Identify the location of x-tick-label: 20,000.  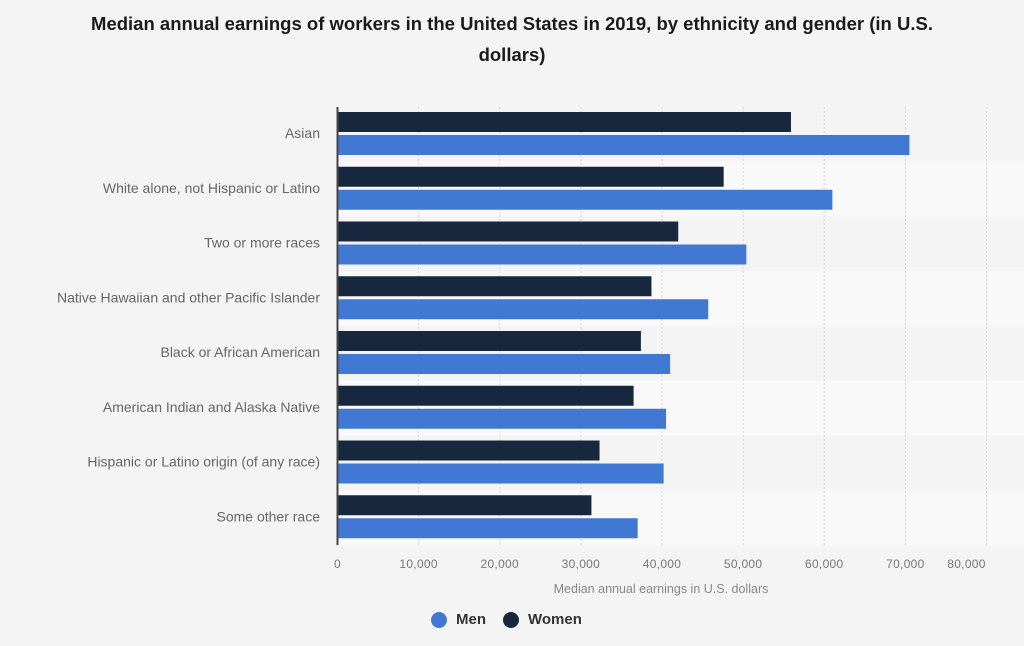
(499, 564).